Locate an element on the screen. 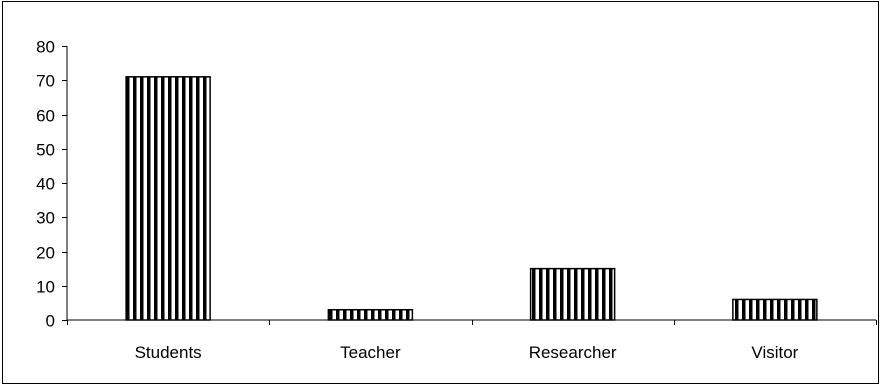 The height and width of the screenshot is (387, 883). x-tick-label: Students is located at coordinates (168, 352).